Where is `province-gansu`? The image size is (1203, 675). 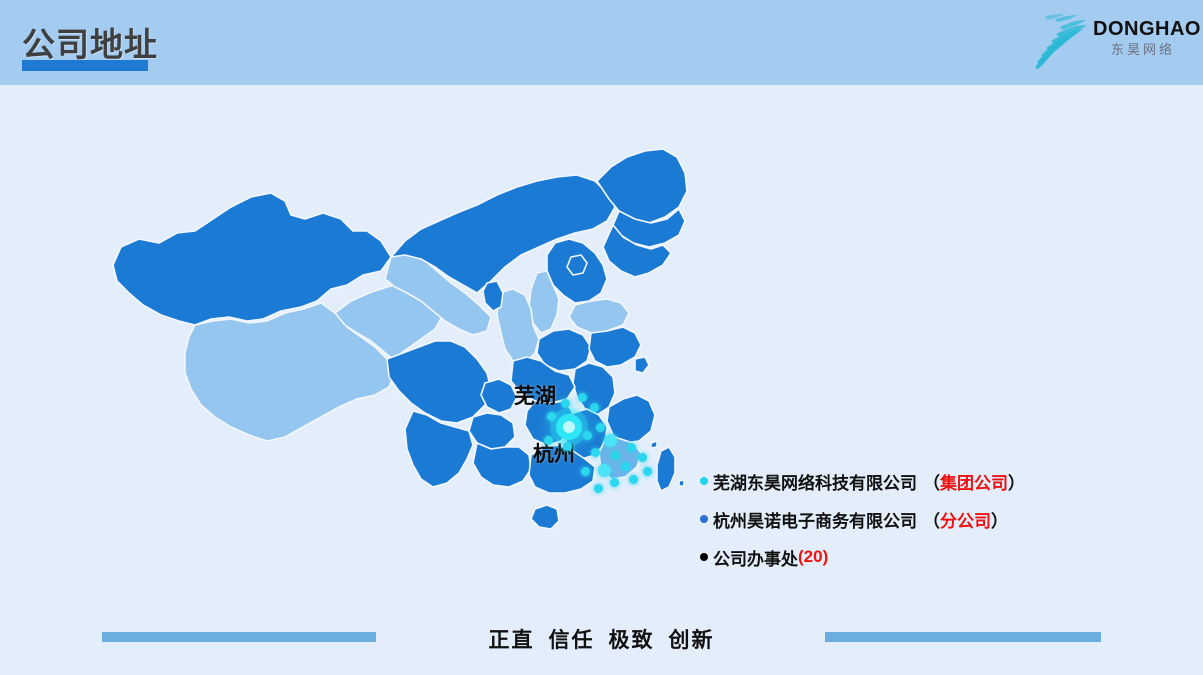 province-gansu is located at coordinates (438, 294).